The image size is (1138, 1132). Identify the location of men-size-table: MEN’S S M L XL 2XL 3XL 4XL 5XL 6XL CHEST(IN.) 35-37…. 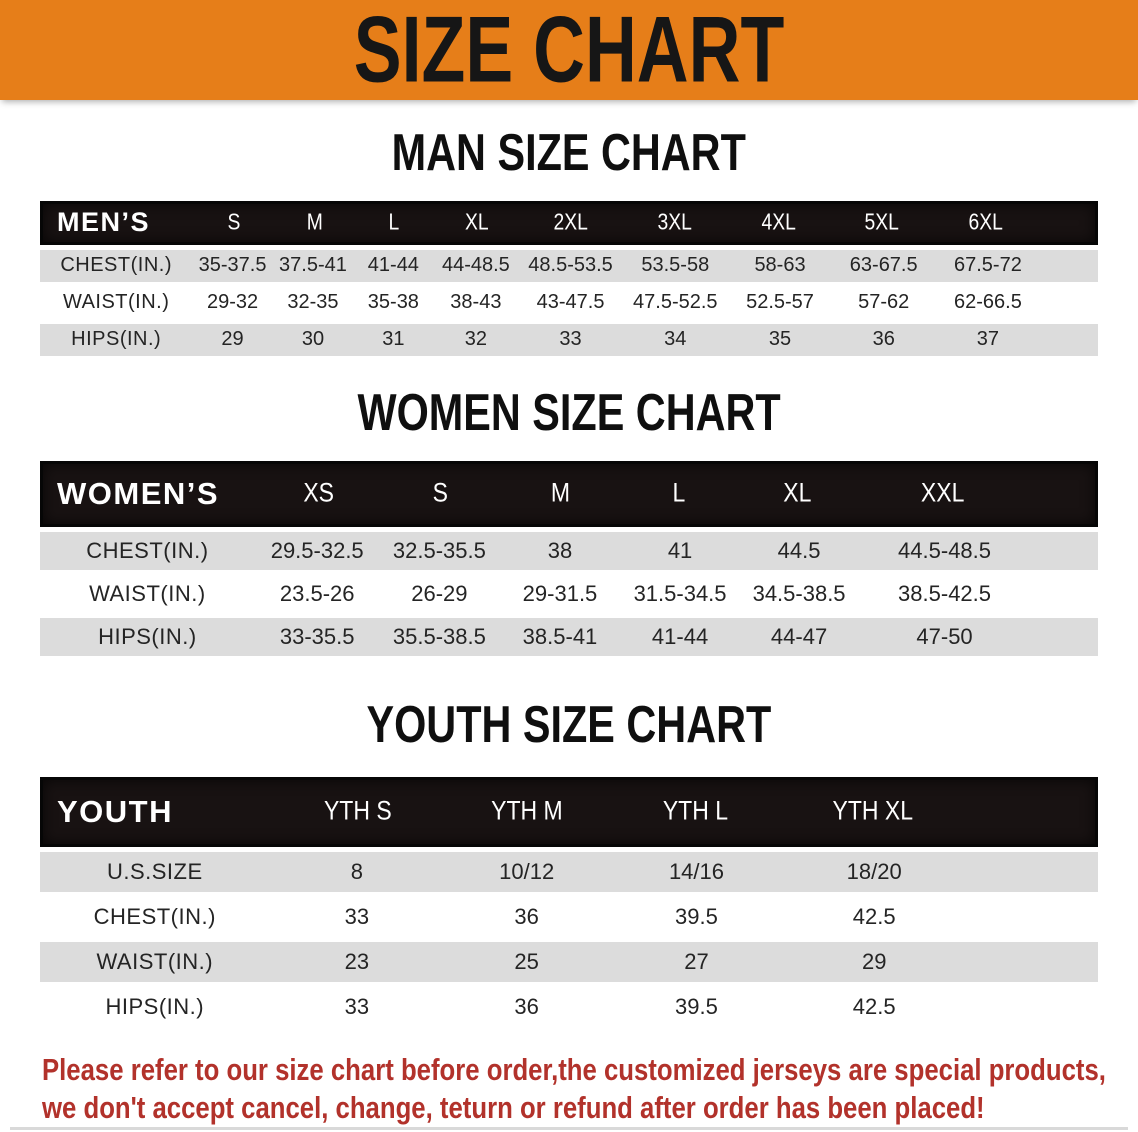
(569, 278).